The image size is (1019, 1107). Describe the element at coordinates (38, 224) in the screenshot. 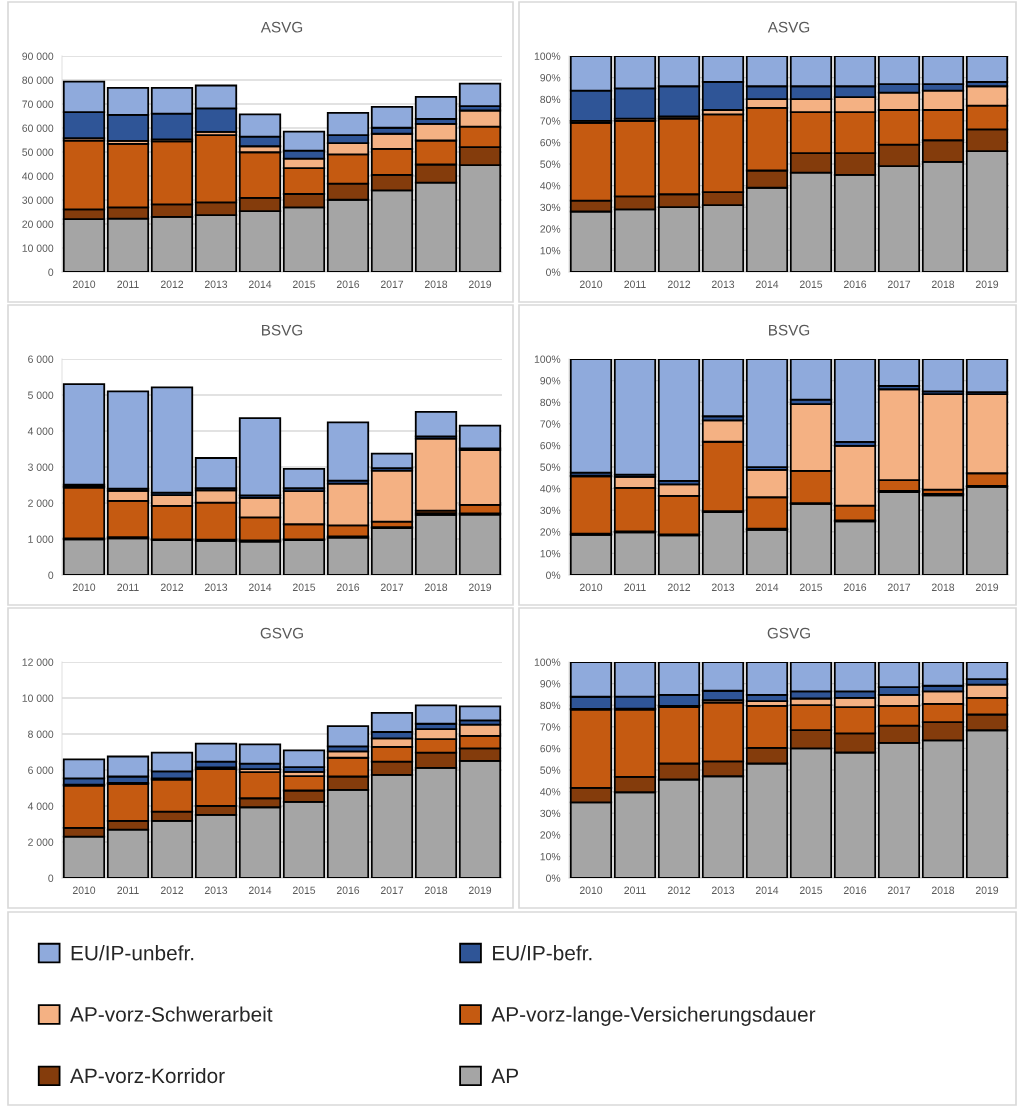

I see `y-tick-label: 20 000` at that location.